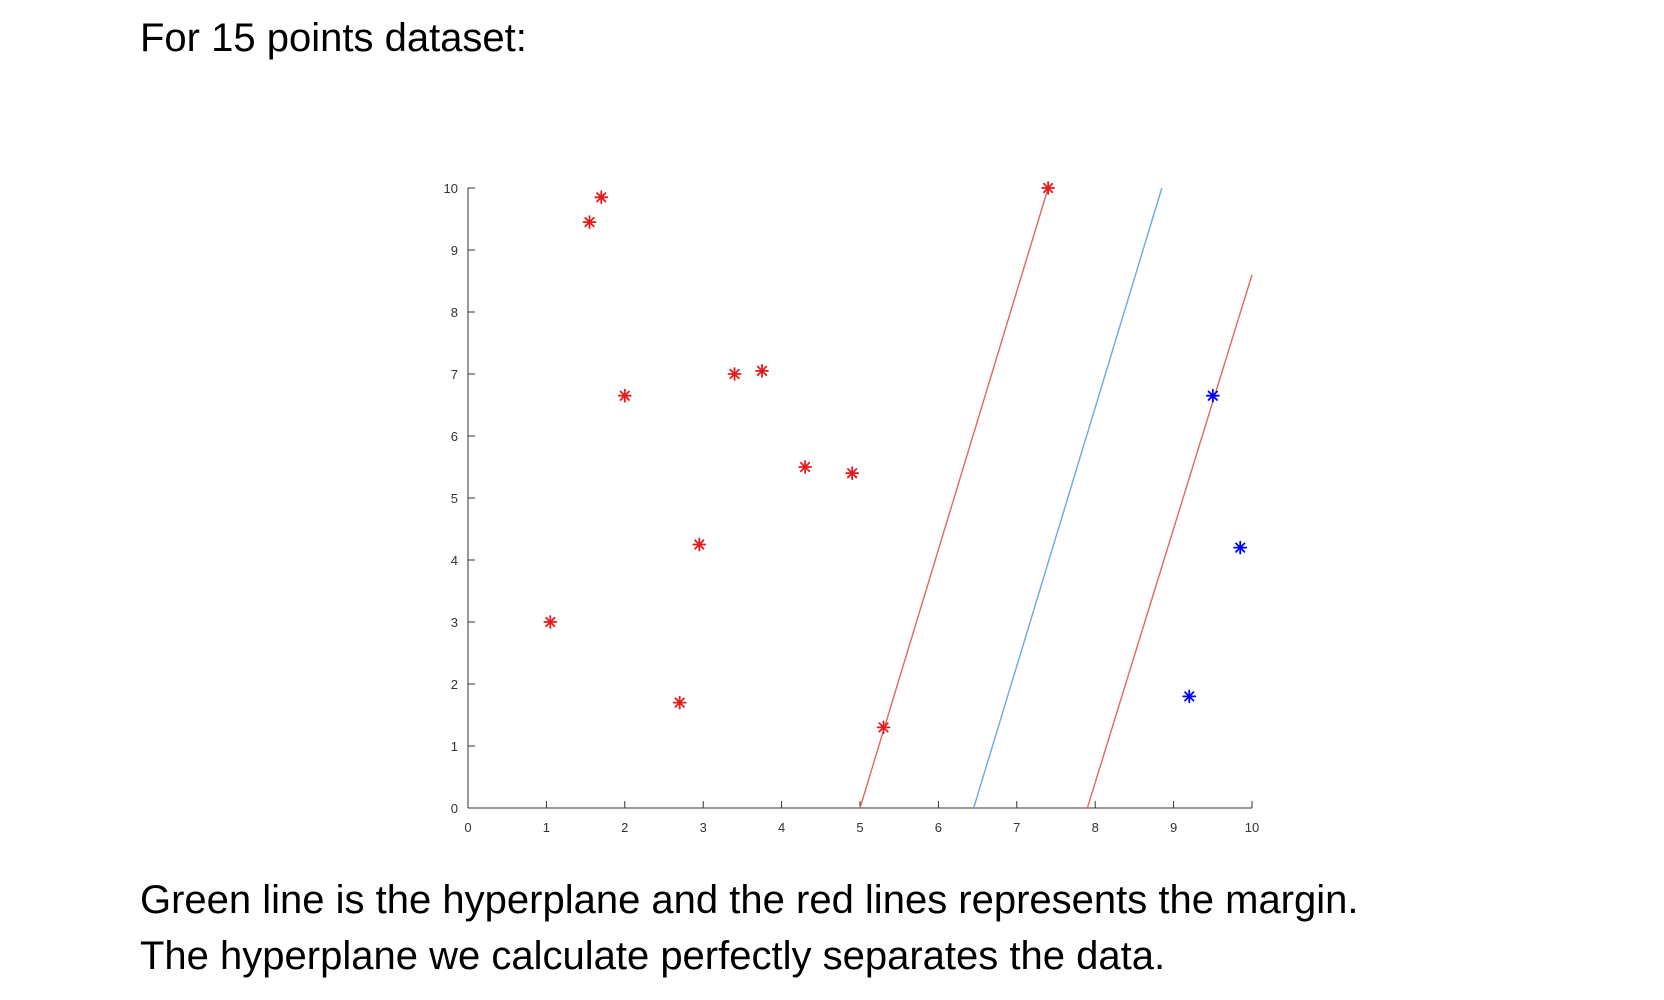 The width and height of the screenshot is (1664, 1000). What do you see at coordinates (1068, 498) in the screenshot?
I see `hyperplane-line` at bounding box center [1068, 498].